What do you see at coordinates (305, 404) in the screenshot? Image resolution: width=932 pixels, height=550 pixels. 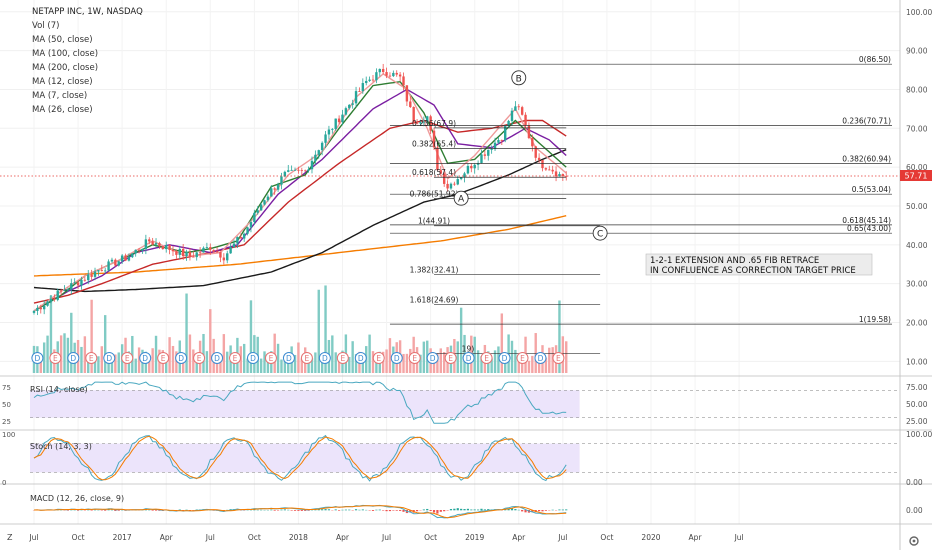 I see `rsi-band` at bounding box center [305, 404].